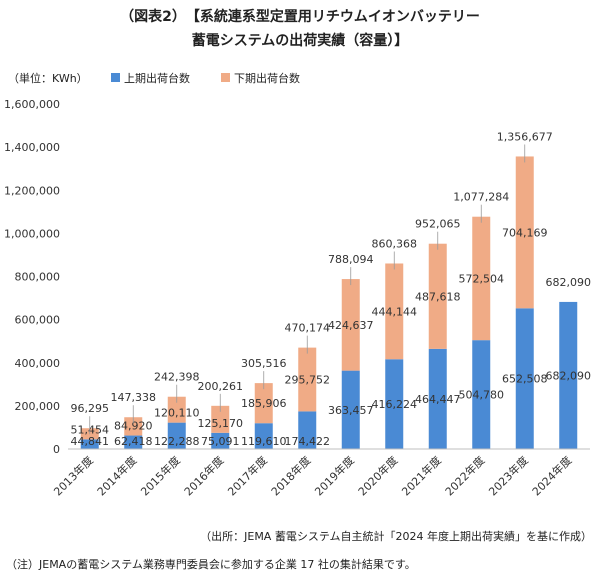  What do you see at coordinates (177, 377) in the screenshot?
I see `data-label-total: 242,398` at bounding box center [177, 377].